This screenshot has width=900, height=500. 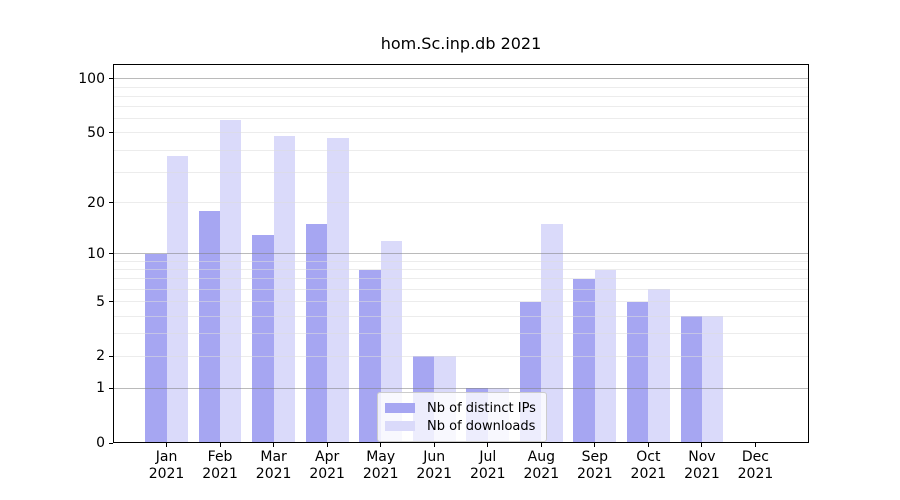 What do you see at coordinates (584, 360) in the screenshot?
I see `bar-distinct-ips-sep` at bounding box center [584, 360].